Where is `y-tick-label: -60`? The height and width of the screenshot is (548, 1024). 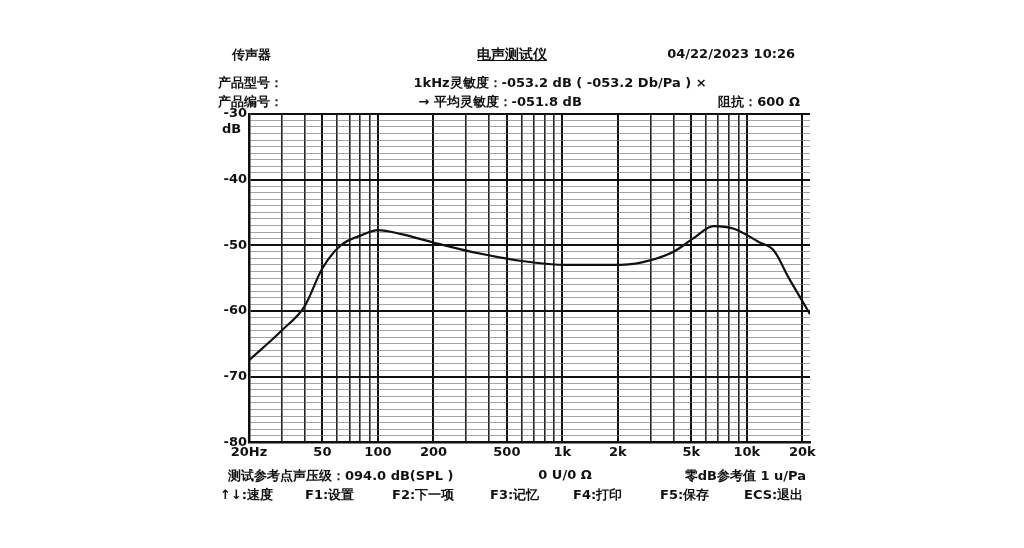
y-tick-label: -60 is located at coordinates (235, 310).